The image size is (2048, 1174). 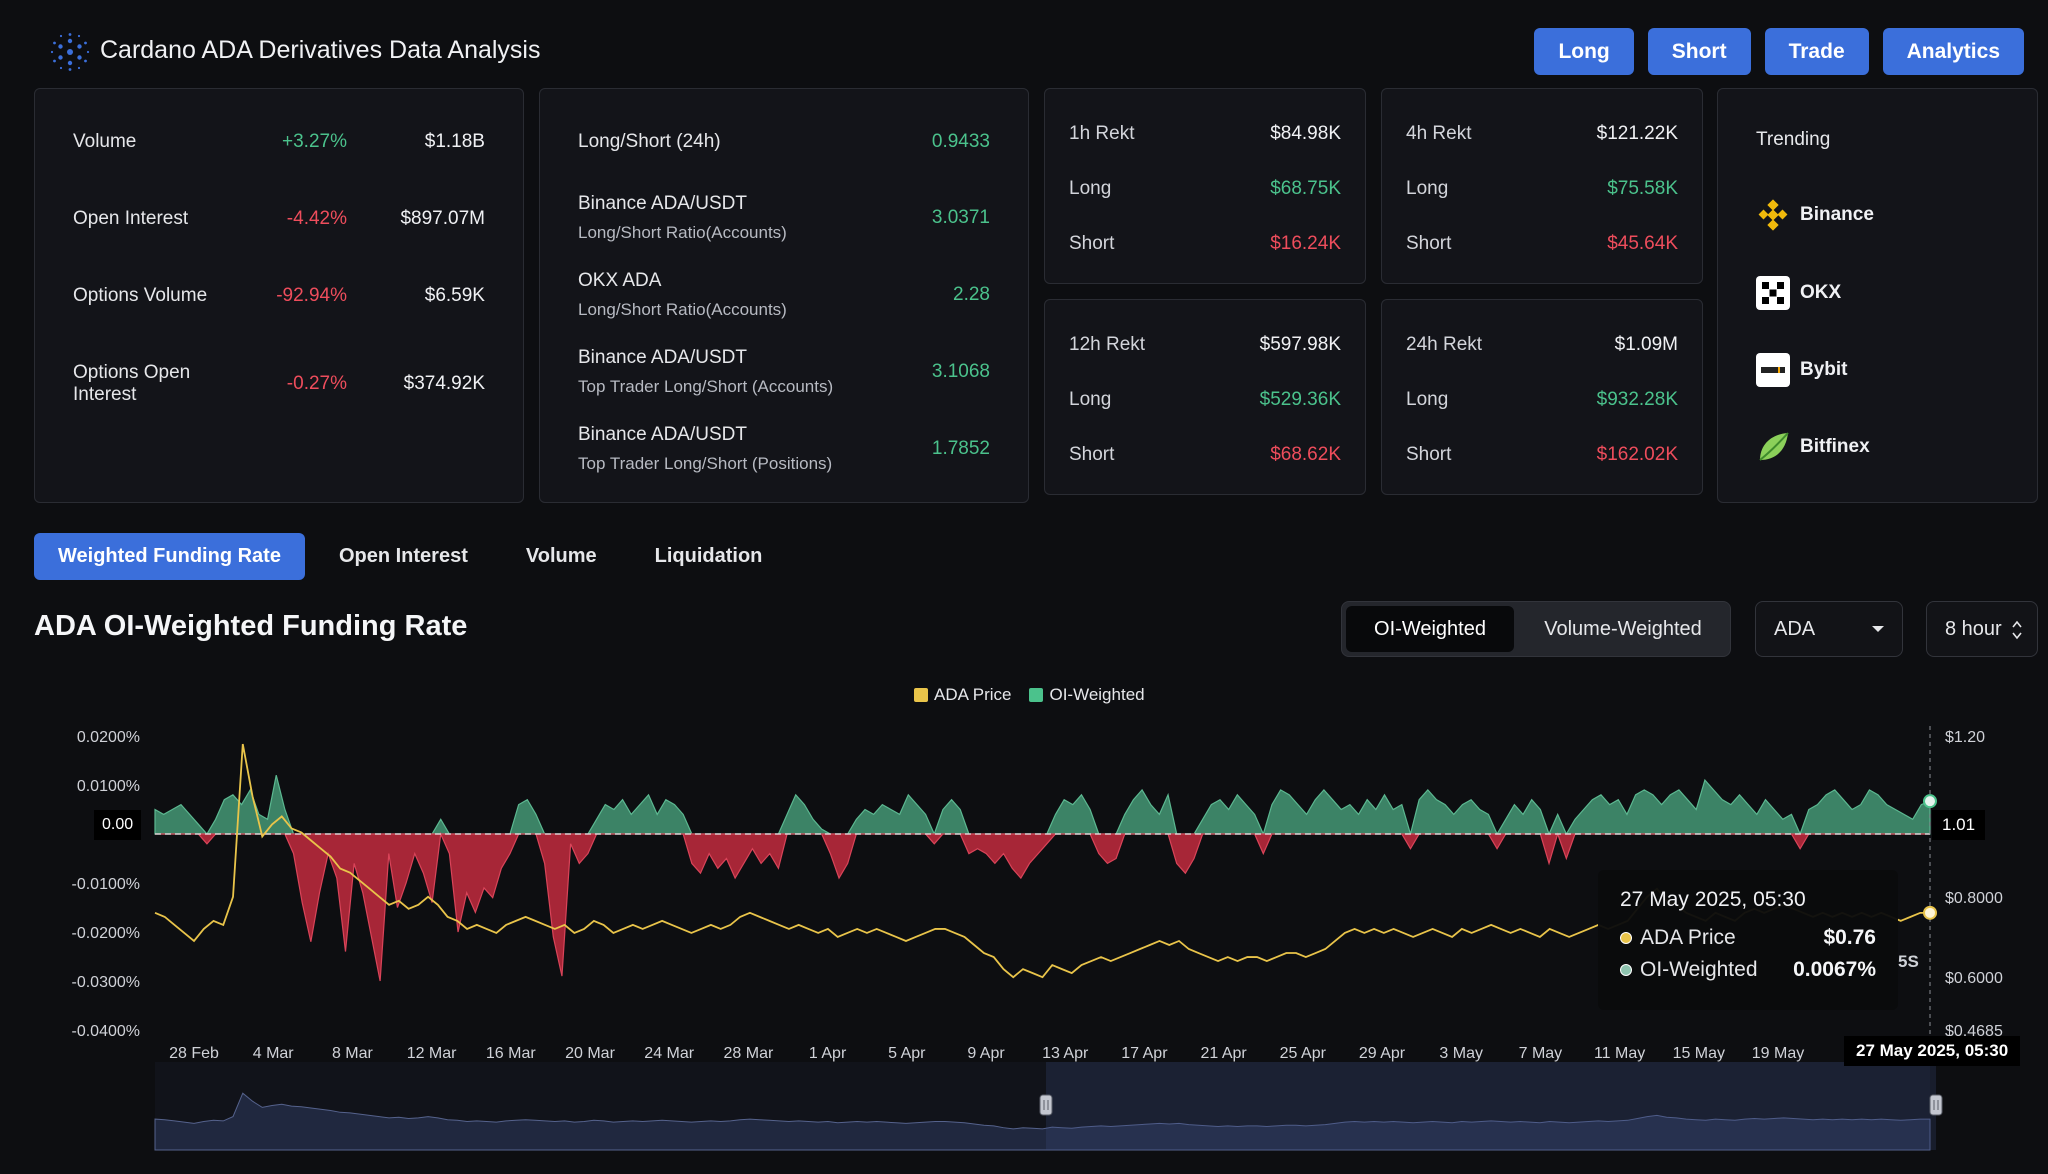 I want to click on chevron-down-icon, so click(x=1878, y=629).